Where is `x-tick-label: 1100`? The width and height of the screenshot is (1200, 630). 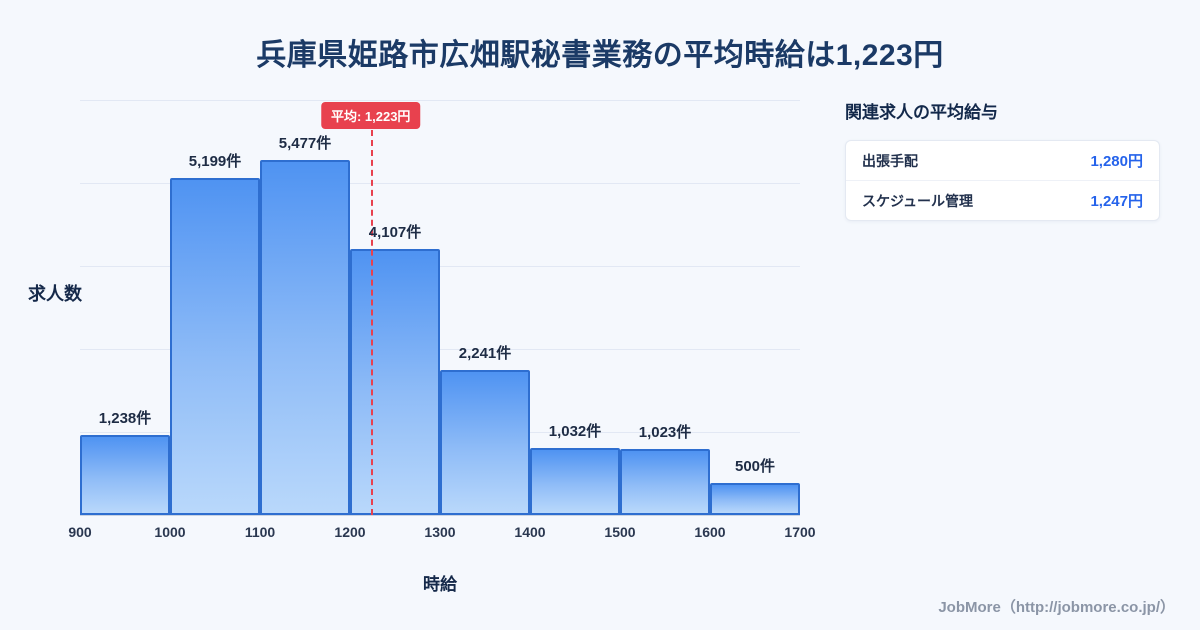 x-tick-label: 1100 is located at coordinates (260, 532).